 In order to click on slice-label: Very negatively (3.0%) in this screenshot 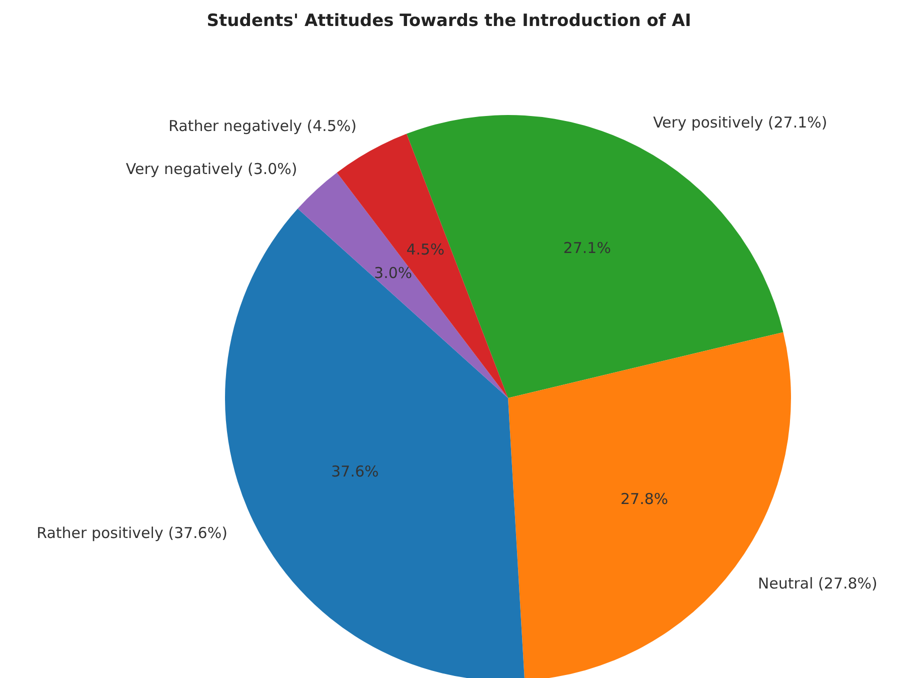, I will do `click(212, 169)`.